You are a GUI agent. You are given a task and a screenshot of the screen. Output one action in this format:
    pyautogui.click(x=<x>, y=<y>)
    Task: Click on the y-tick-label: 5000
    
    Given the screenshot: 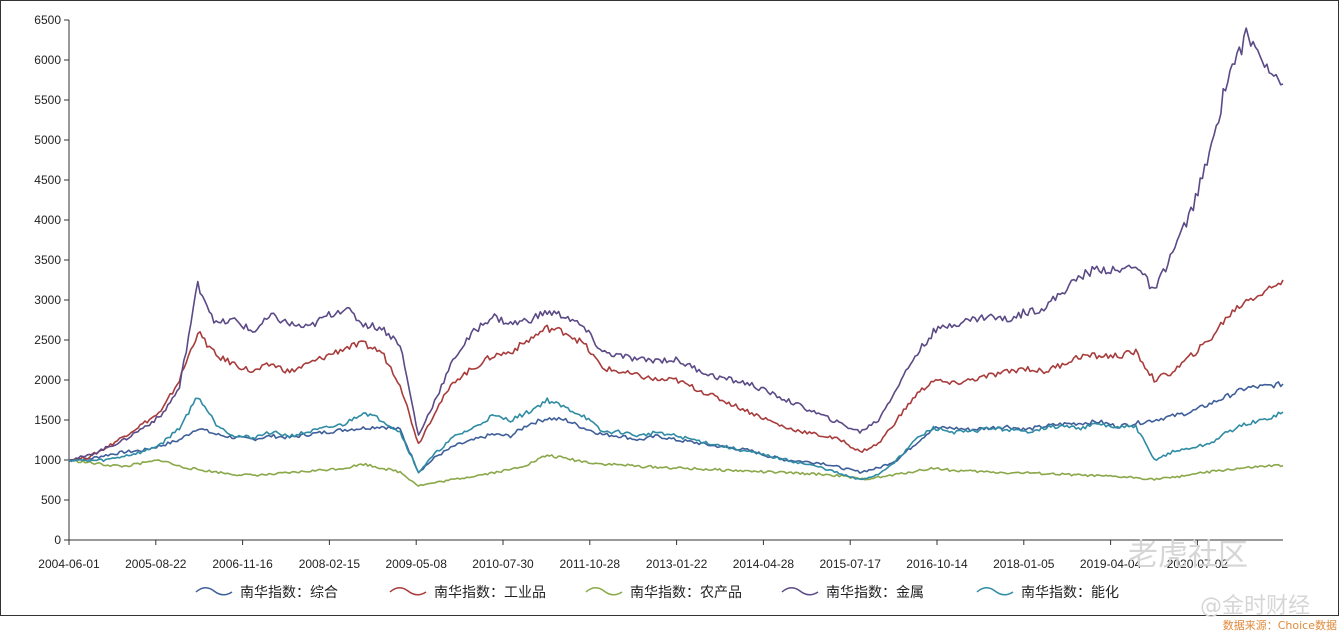 What is the action you would take?
    pyautogui.click(x=47, y=140)
    